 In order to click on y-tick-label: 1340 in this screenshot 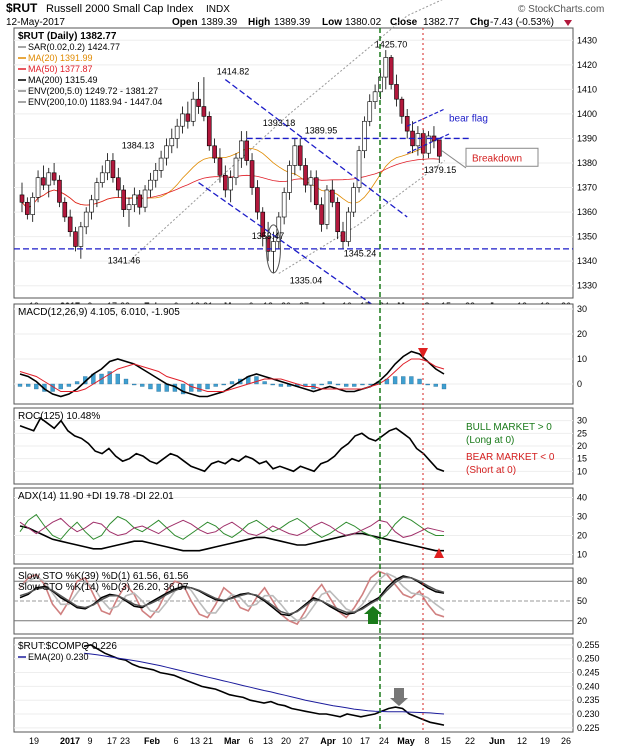, I will do `click(587, 261)`.